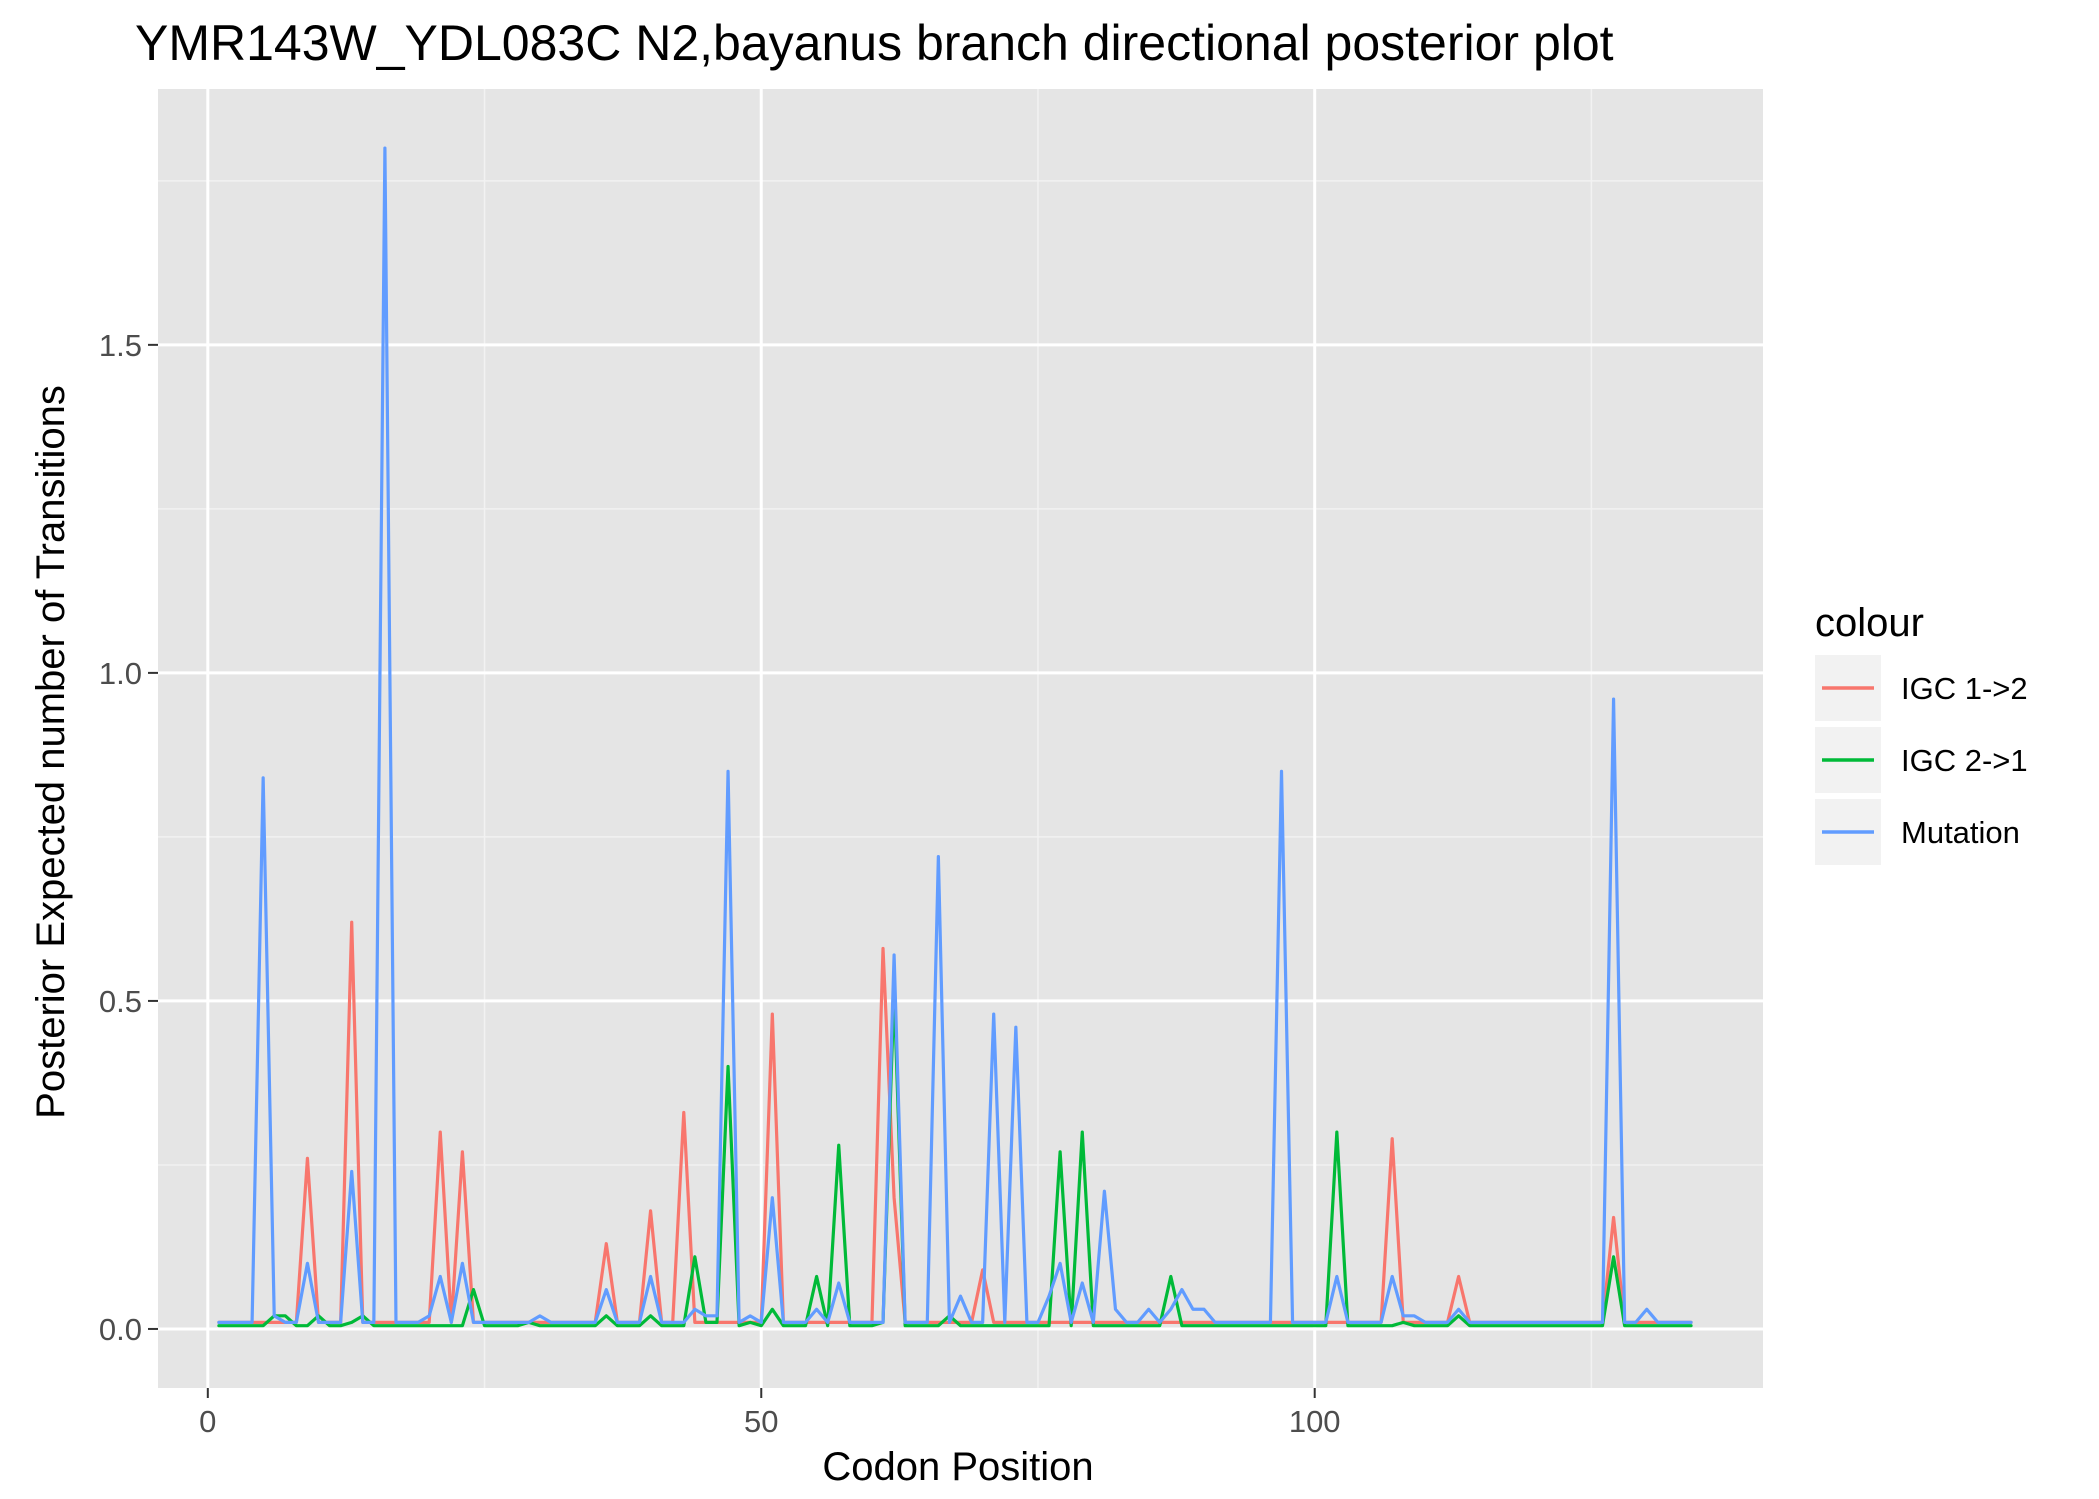  What do you see at coordinates (120, 1329) in the screenshot?
I see `y-tick-label: 0.0` at bounding box center [120, 1329].